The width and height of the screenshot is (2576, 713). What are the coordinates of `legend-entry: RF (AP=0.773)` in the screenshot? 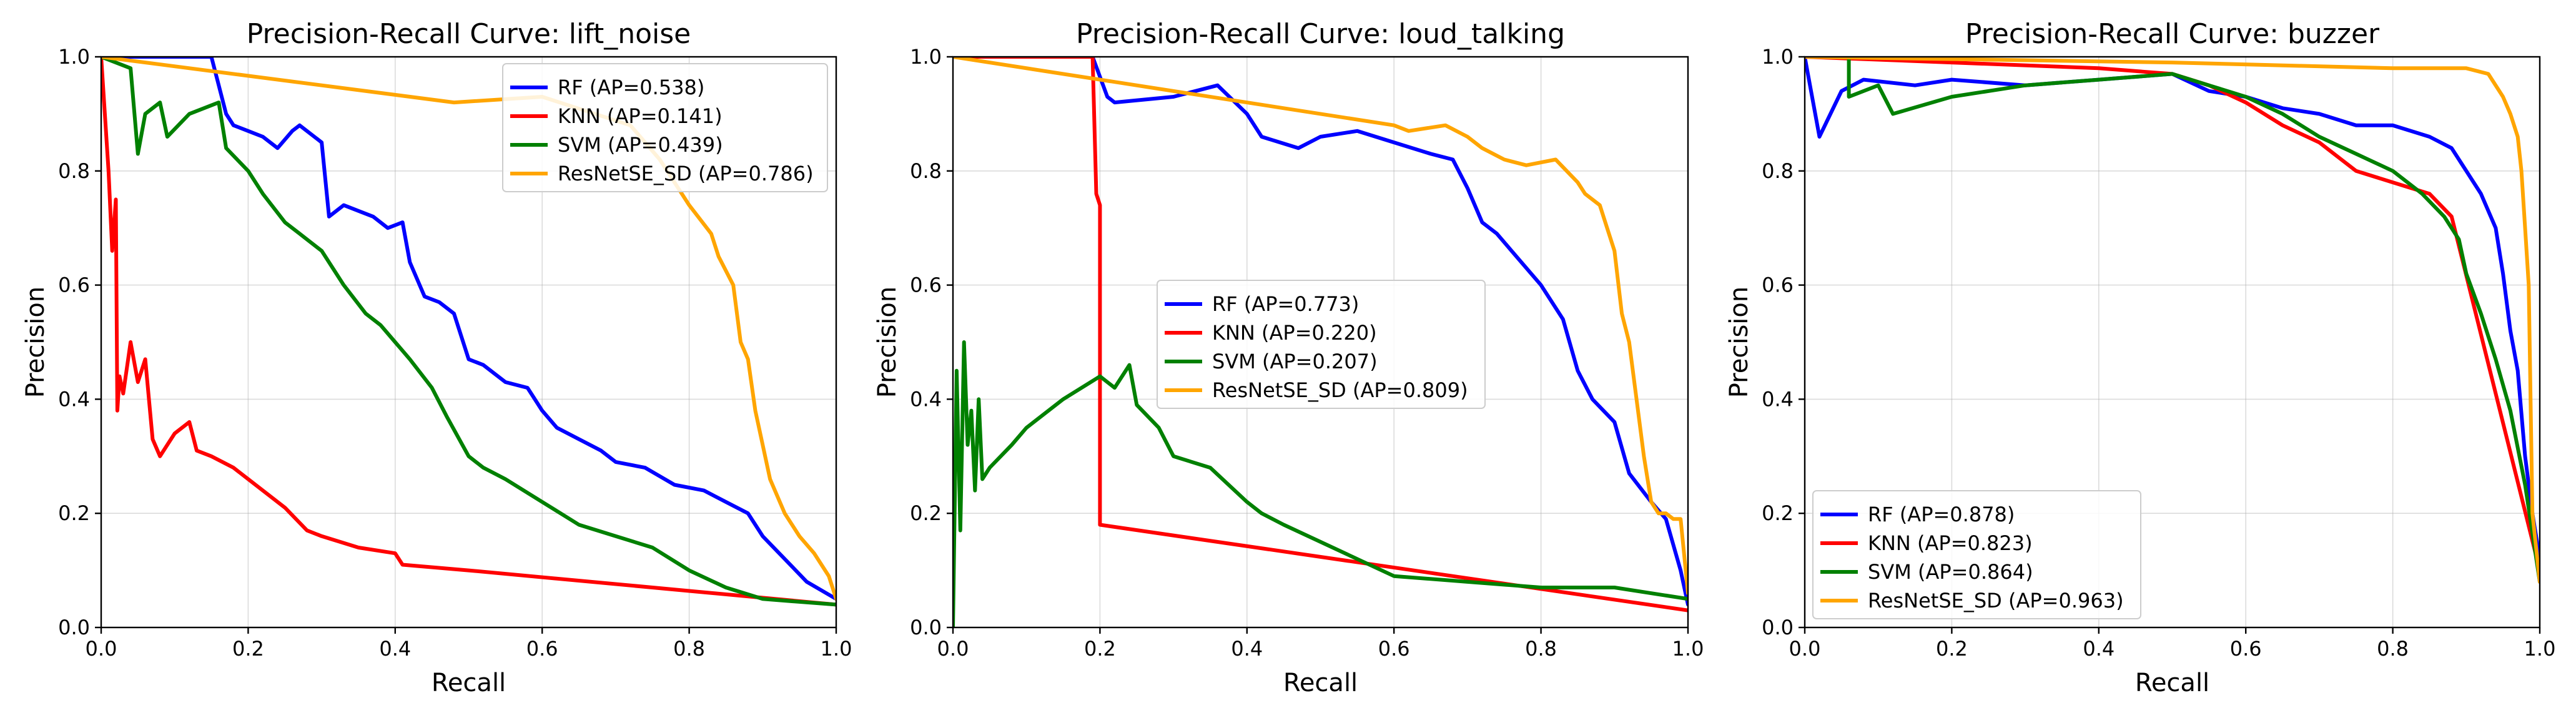 It's located at (1285, 304).